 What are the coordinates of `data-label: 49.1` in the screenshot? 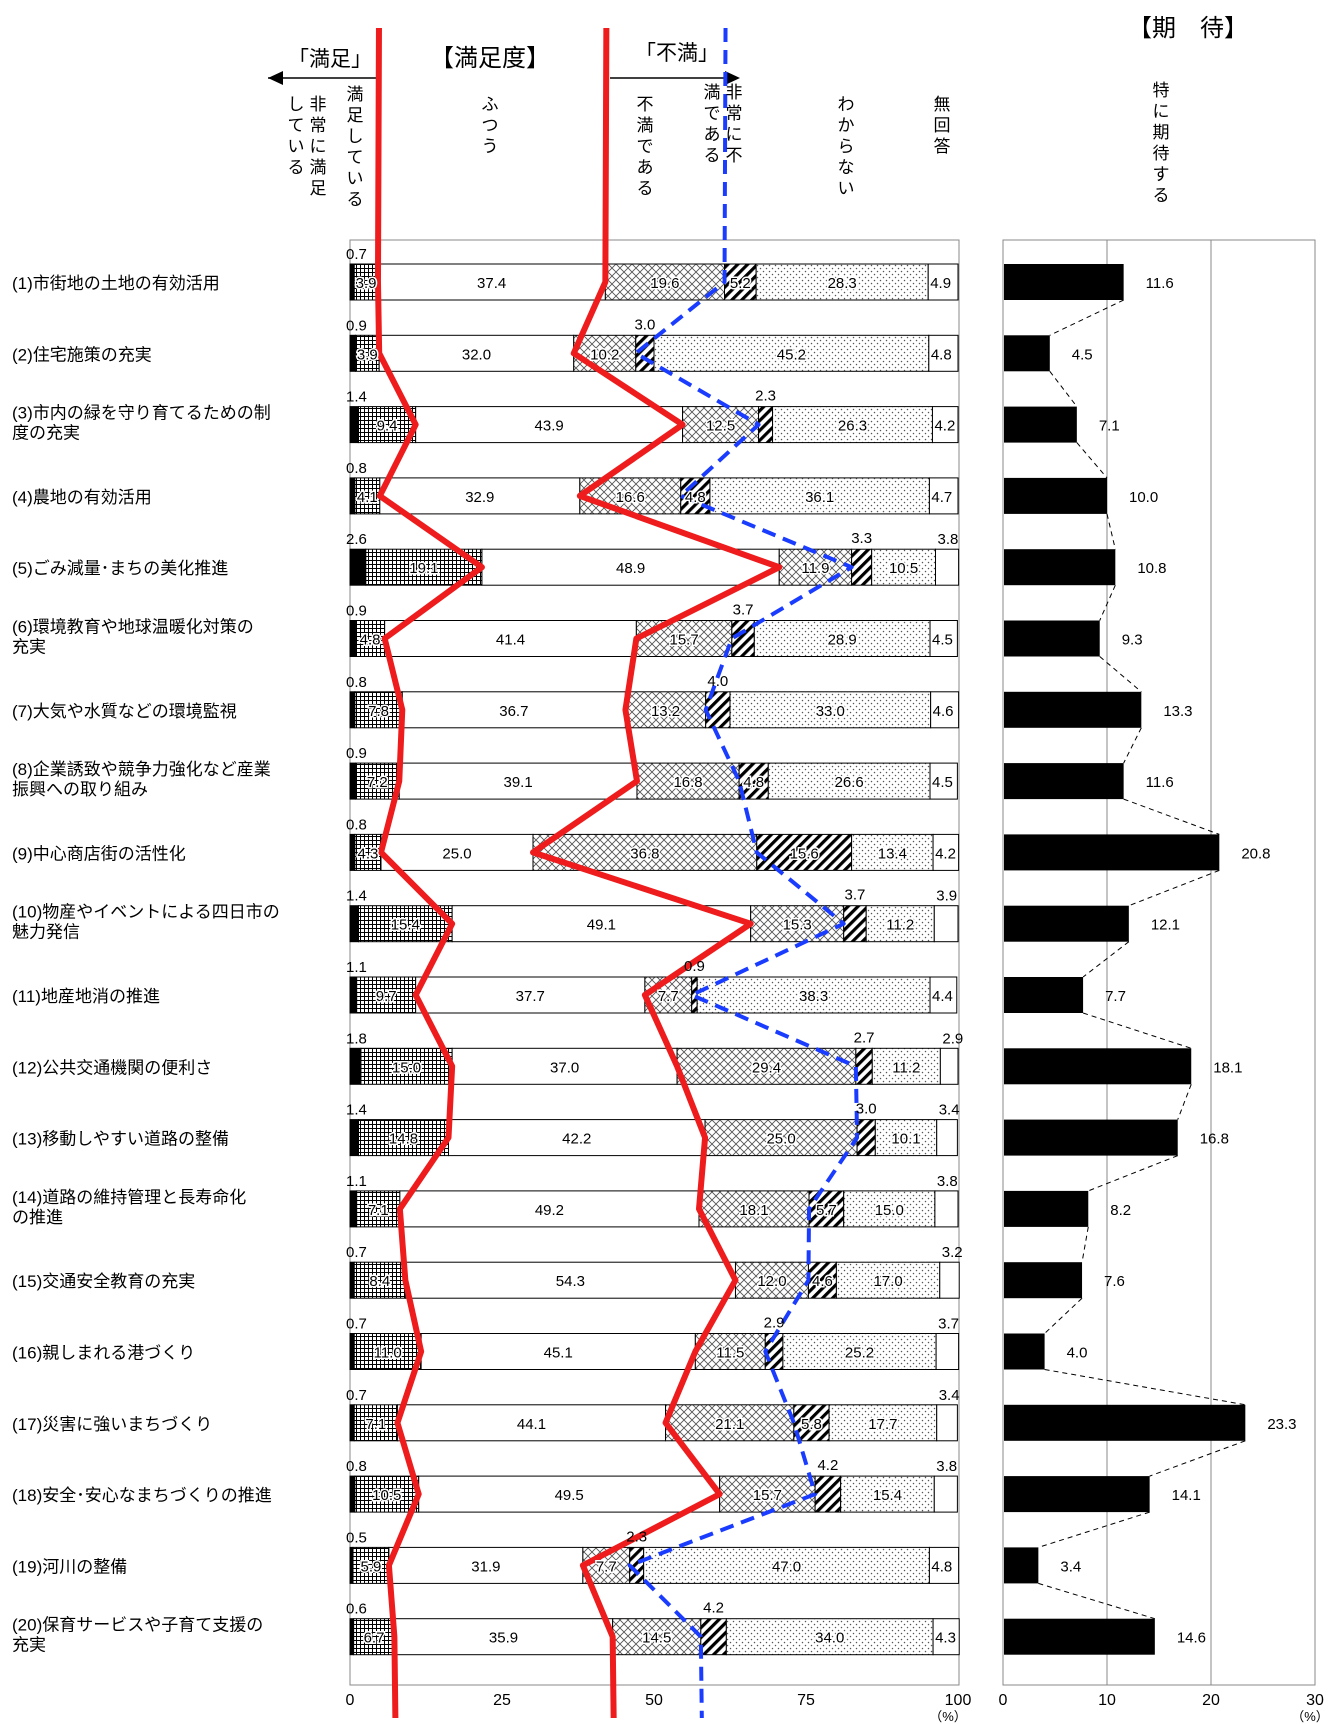 It's located at (601, 925).